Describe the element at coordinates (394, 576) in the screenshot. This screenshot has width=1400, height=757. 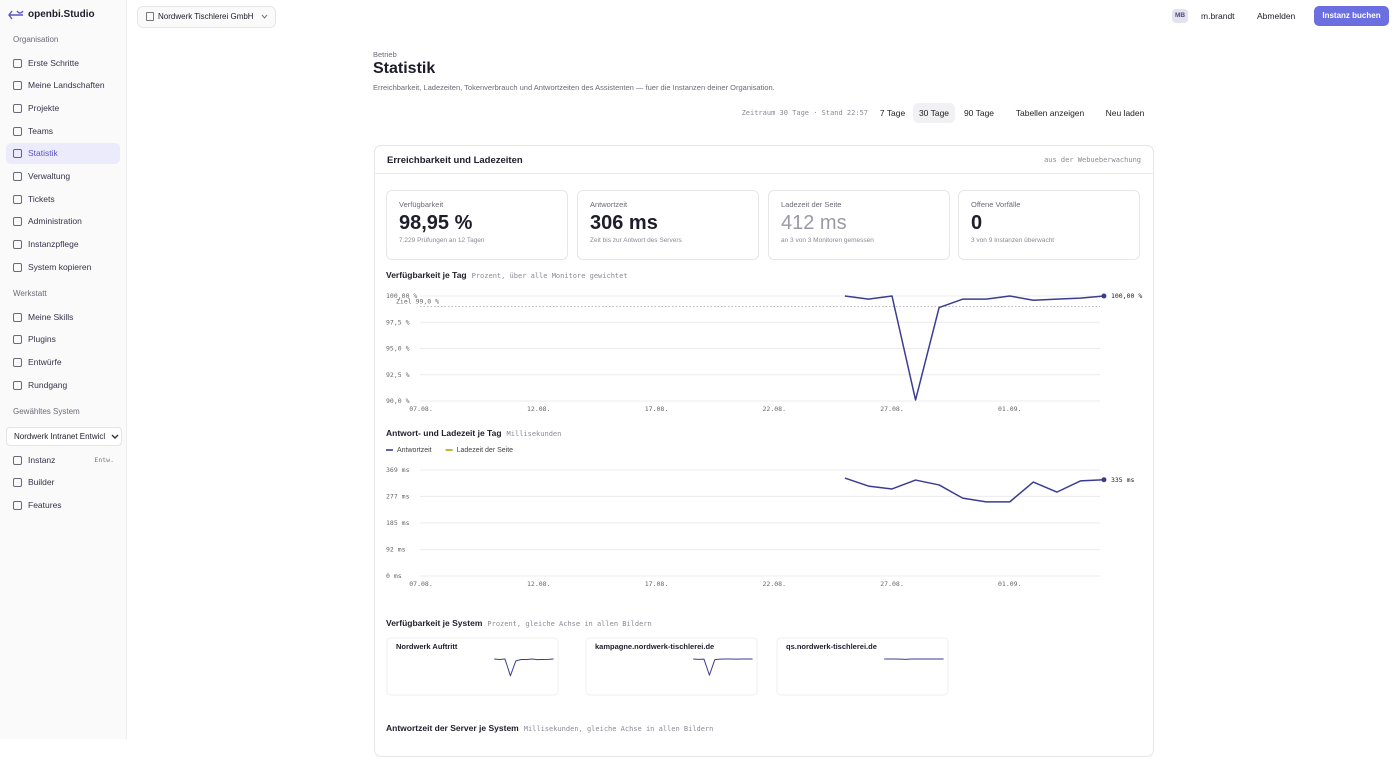
I see `y-tick-label: 0 ms` at that location.